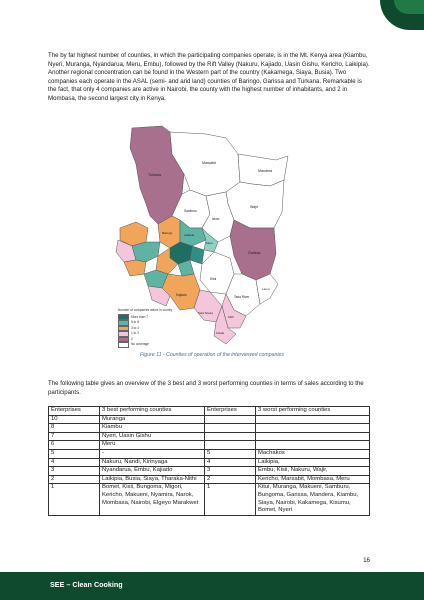  Describe the element at coordinates (242, 297) in the screenshot. I see `map-label-tana-river: Tana River` at that location.